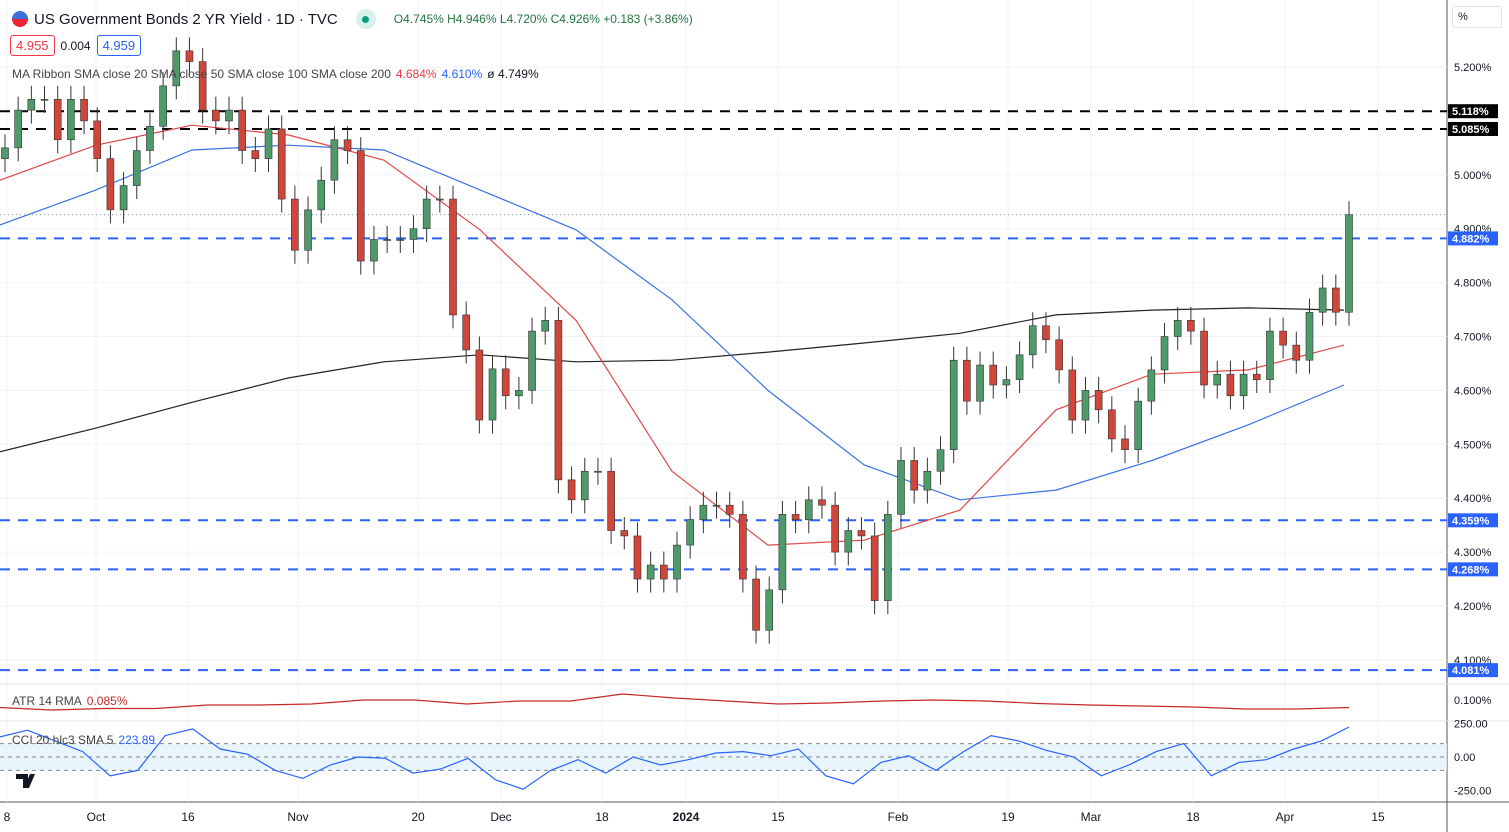 The image size is (1509, 832). I want to click on level-price-label: 4.268%, so click(1471, 570).